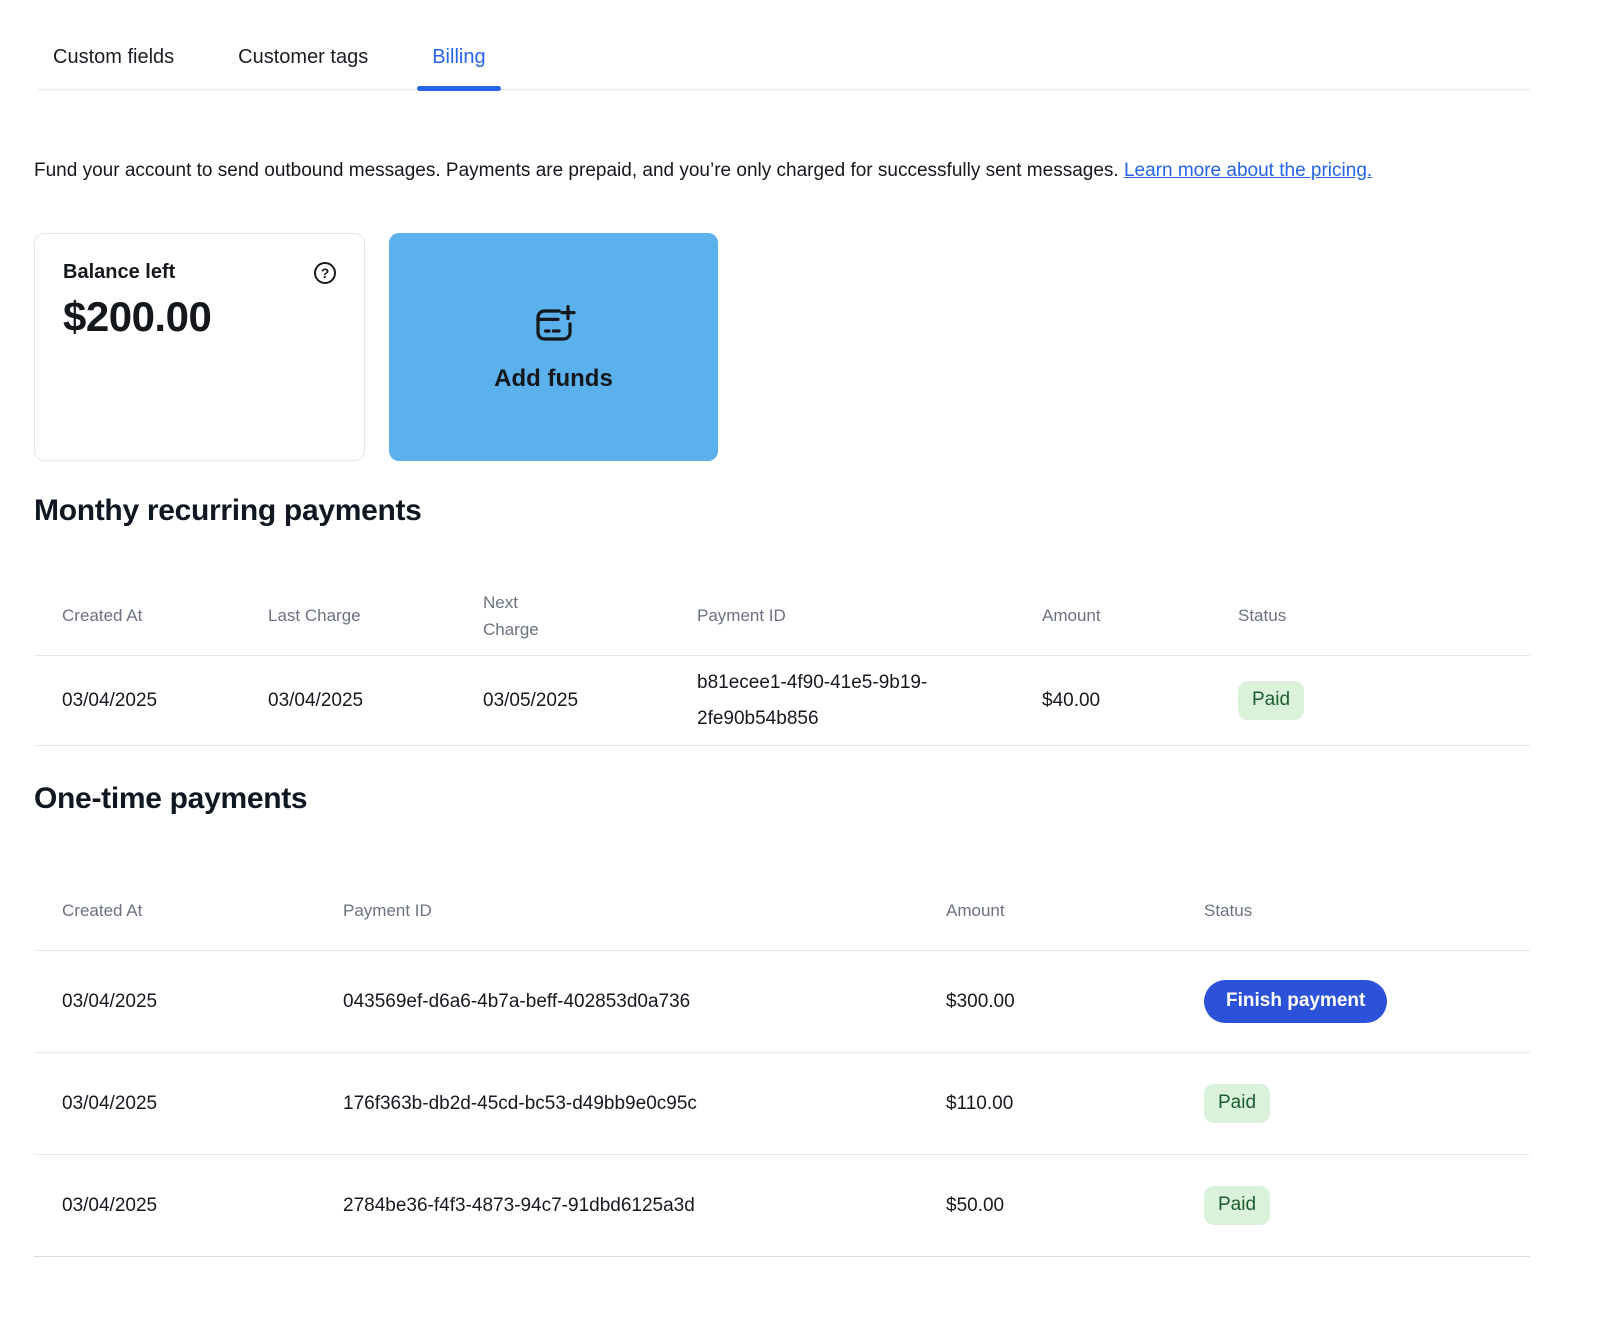 This screenshot has width=1614, height=1318. I want to click on tab-bar: Custom fields Customer tags Billing, so click(784, 45).